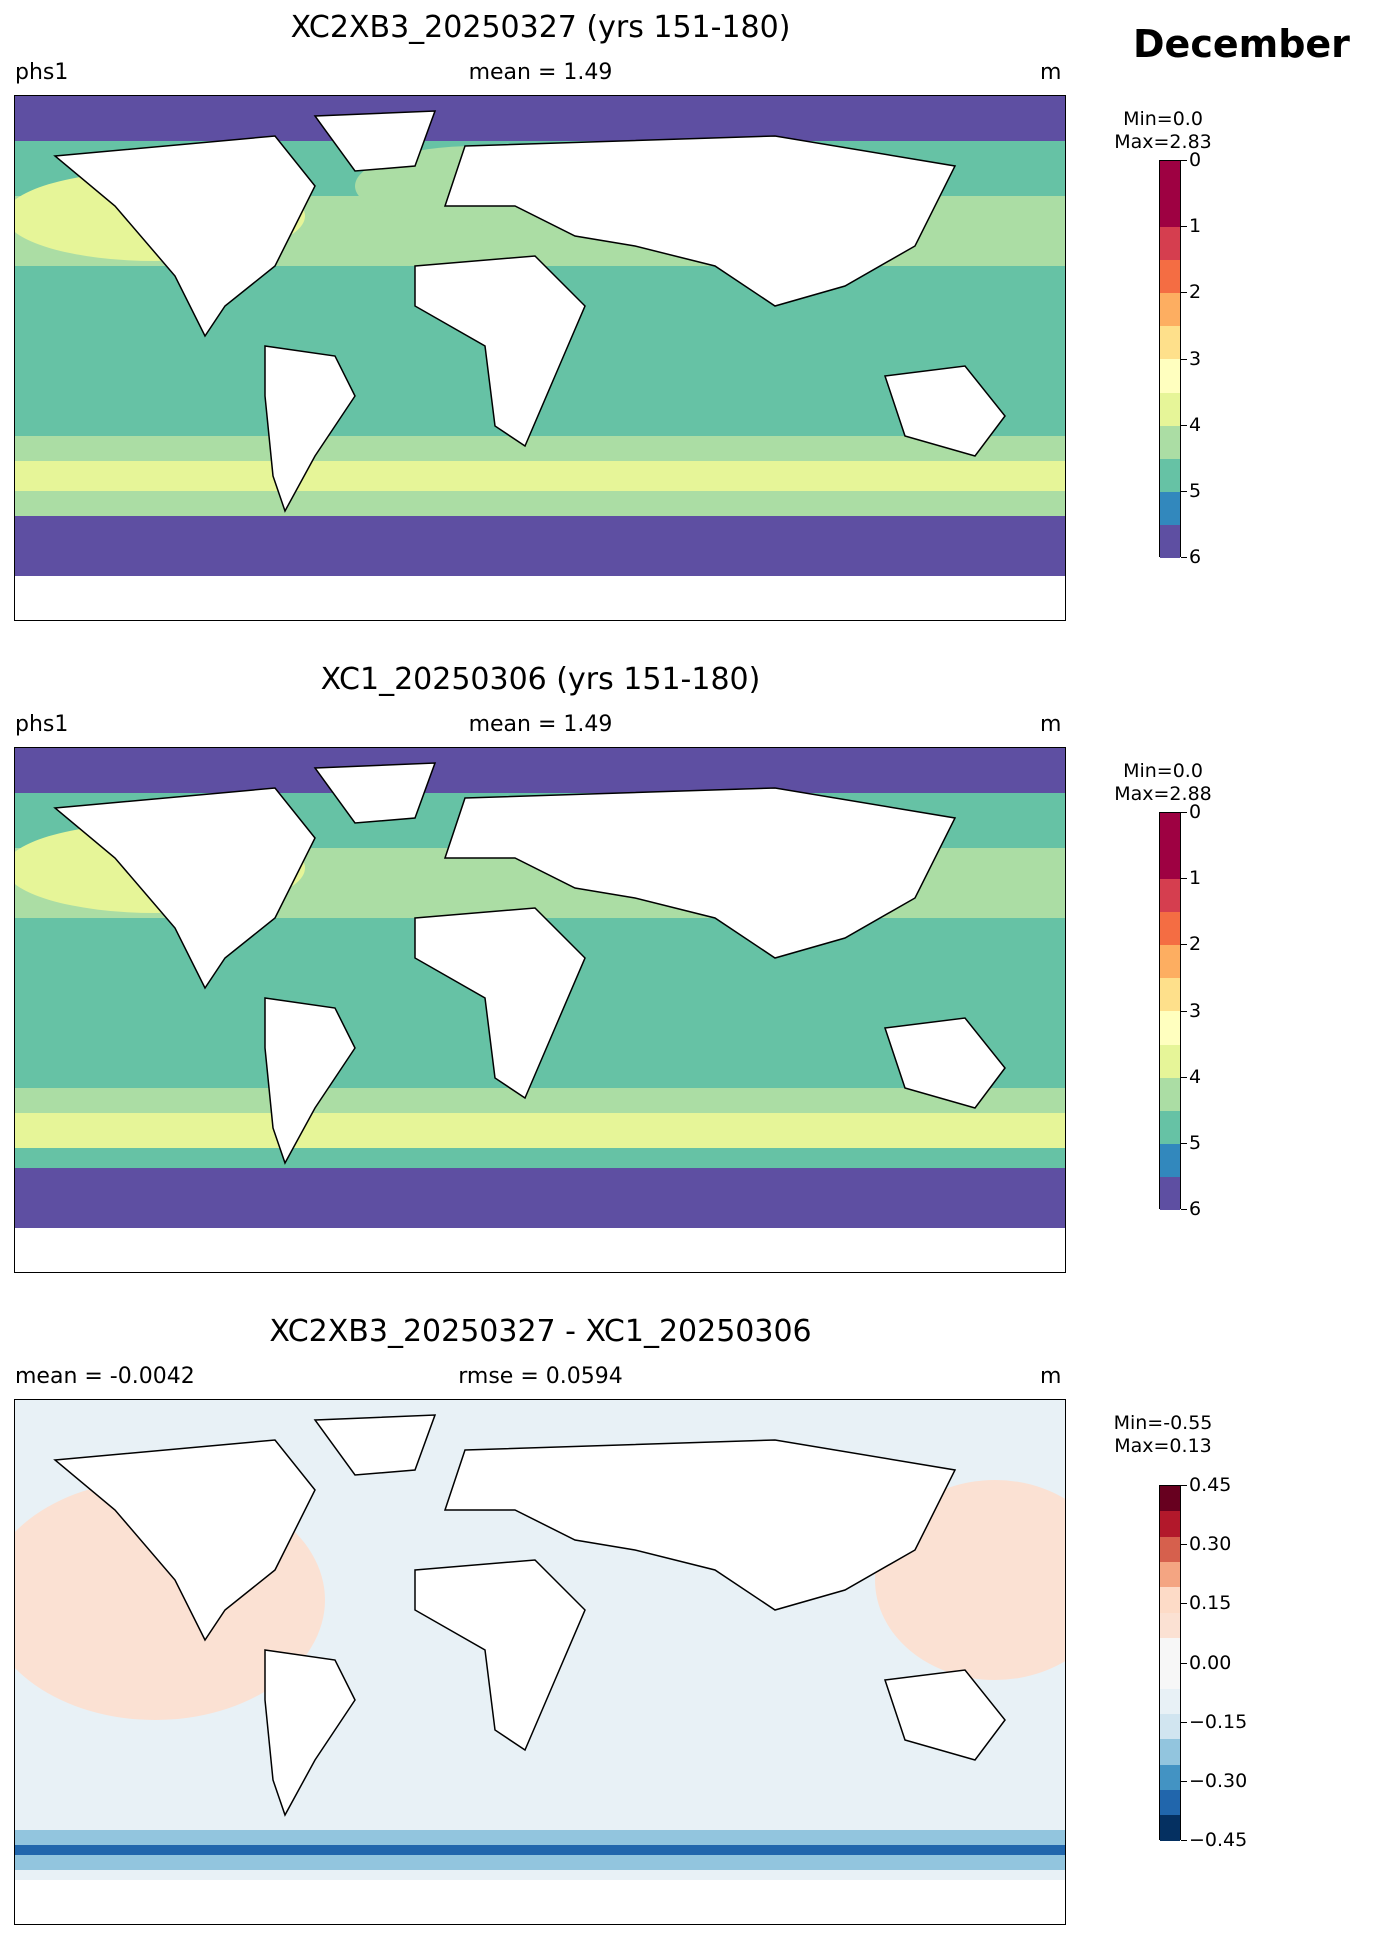 The image size is (1385, 1939). What do you see at coordinates (1195, 1010) in the screenshot?
I see `colorbar-tick-label: 3` at bounding box center [1195, 1010].